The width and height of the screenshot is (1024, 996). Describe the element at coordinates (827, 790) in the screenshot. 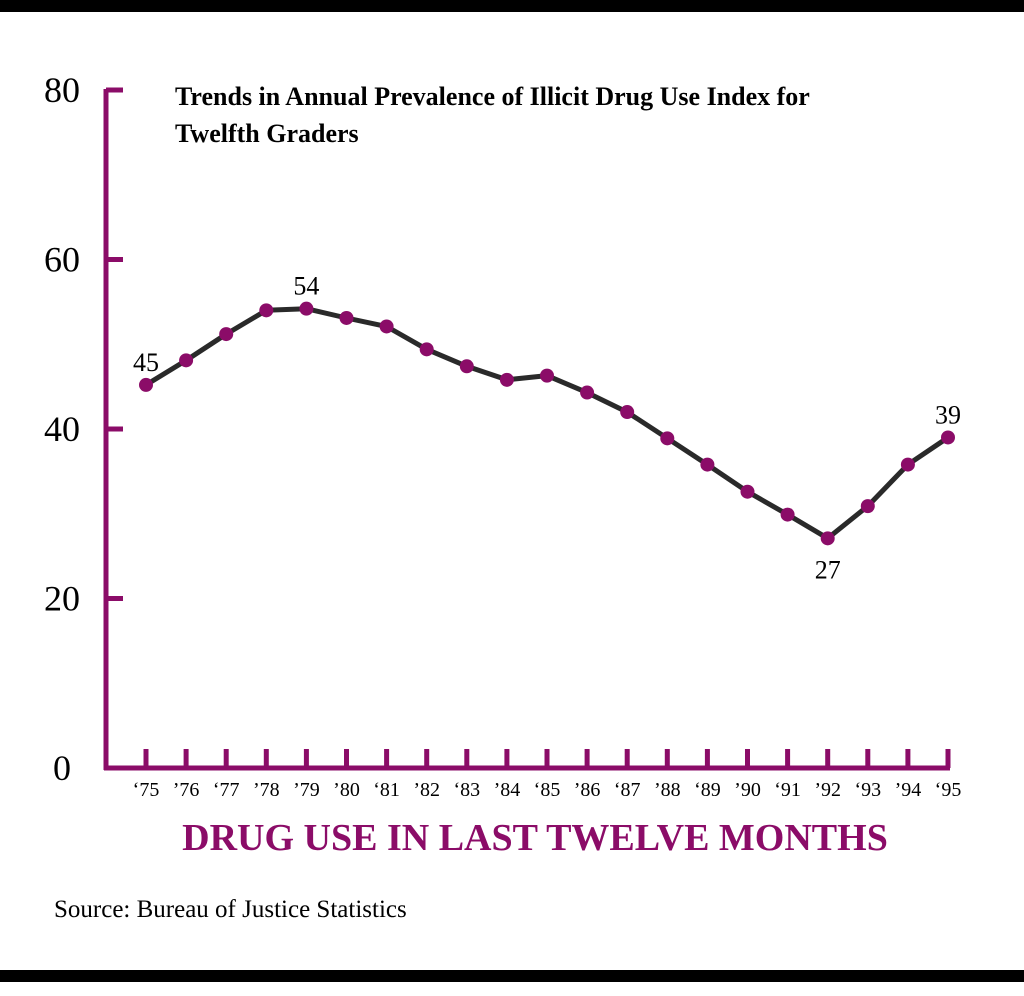

I see `x-tick-label: ’92` at that location.